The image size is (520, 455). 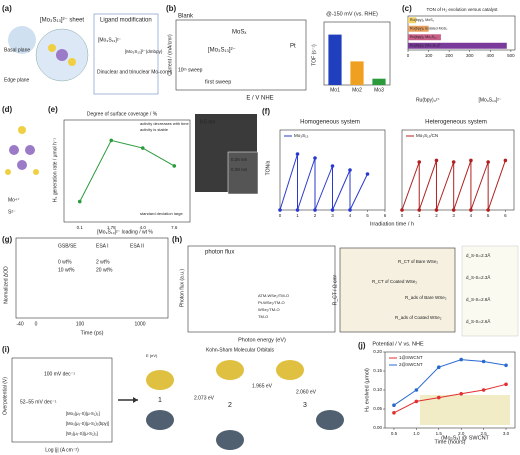 What do you see at coordinates (137, 246) in the screenshot?
I see `label: ESA II` at bounding box center [137, 246].